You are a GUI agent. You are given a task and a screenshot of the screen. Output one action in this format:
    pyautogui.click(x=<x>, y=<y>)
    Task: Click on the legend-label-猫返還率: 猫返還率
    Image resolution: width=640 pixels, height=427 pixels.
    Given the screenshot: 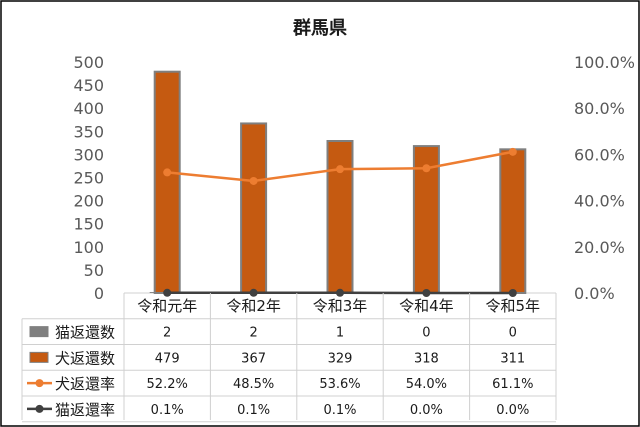 What is the action you would take?
    pyautogui.click(x=85, y=410)
    